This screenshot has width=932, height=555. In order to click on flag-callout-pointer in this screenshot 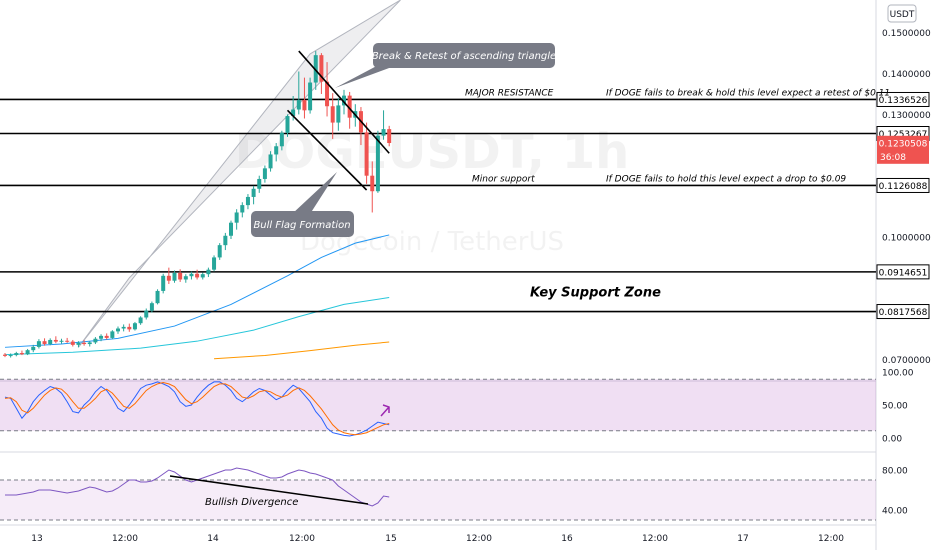, I will do `click(314, 193)`.